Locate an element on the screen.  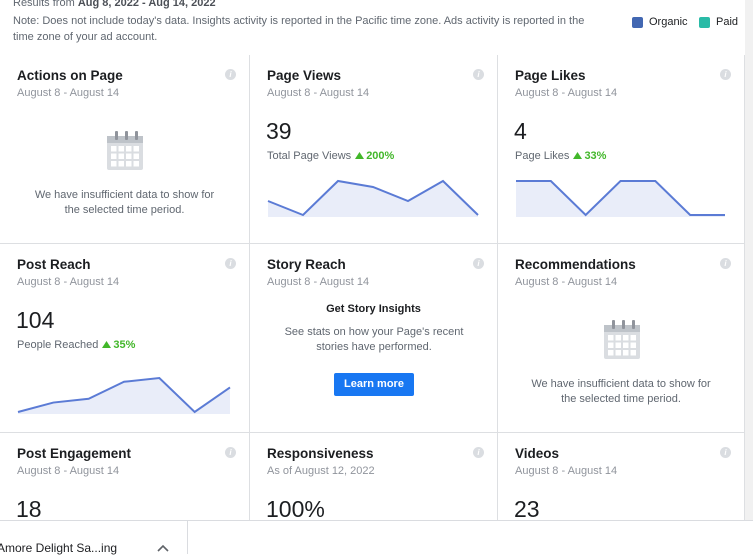
divider is located at coordinates (187, 537).